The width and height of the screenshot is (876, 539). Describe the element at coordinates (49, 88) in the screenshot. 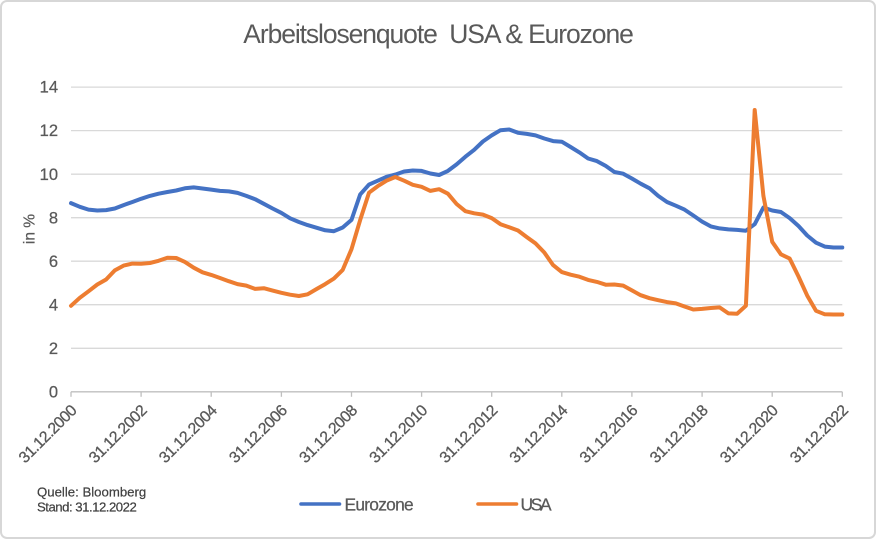

I see `svg-text: 14` at that location.